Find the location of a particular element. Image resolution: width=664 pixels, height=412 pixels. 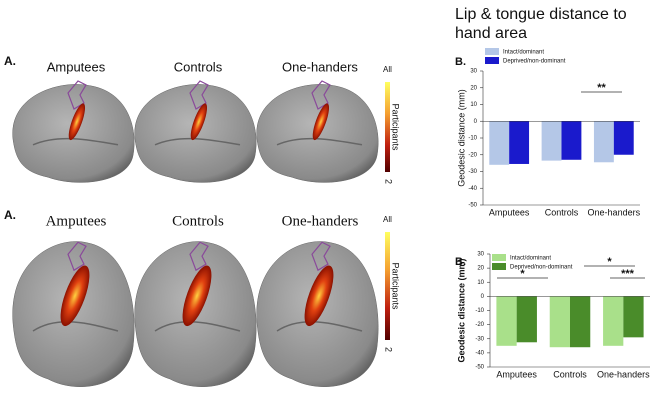

significance-label: ** is located at coordinates (601, 88).